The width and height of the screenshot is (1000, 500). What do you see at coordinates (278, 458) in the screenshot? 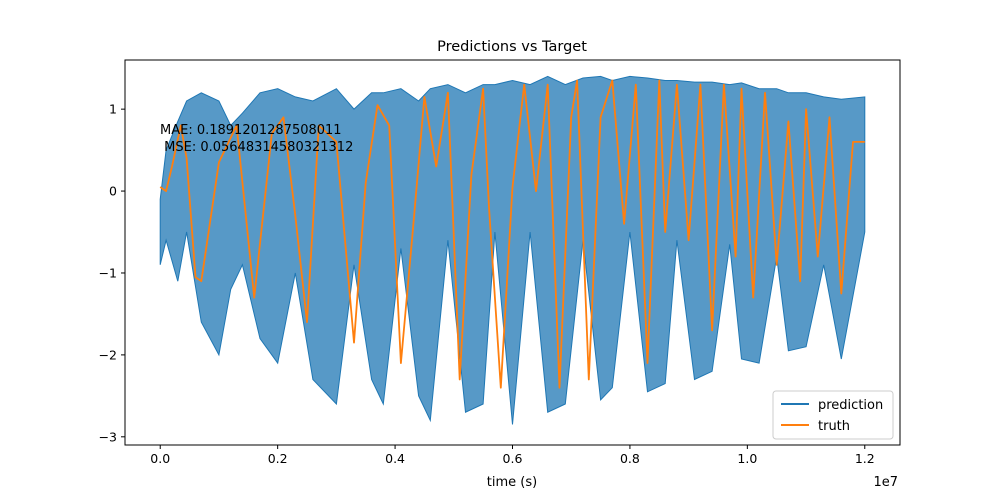
I see `x-tick-label: 0.2` at bounding box center [278, 458].